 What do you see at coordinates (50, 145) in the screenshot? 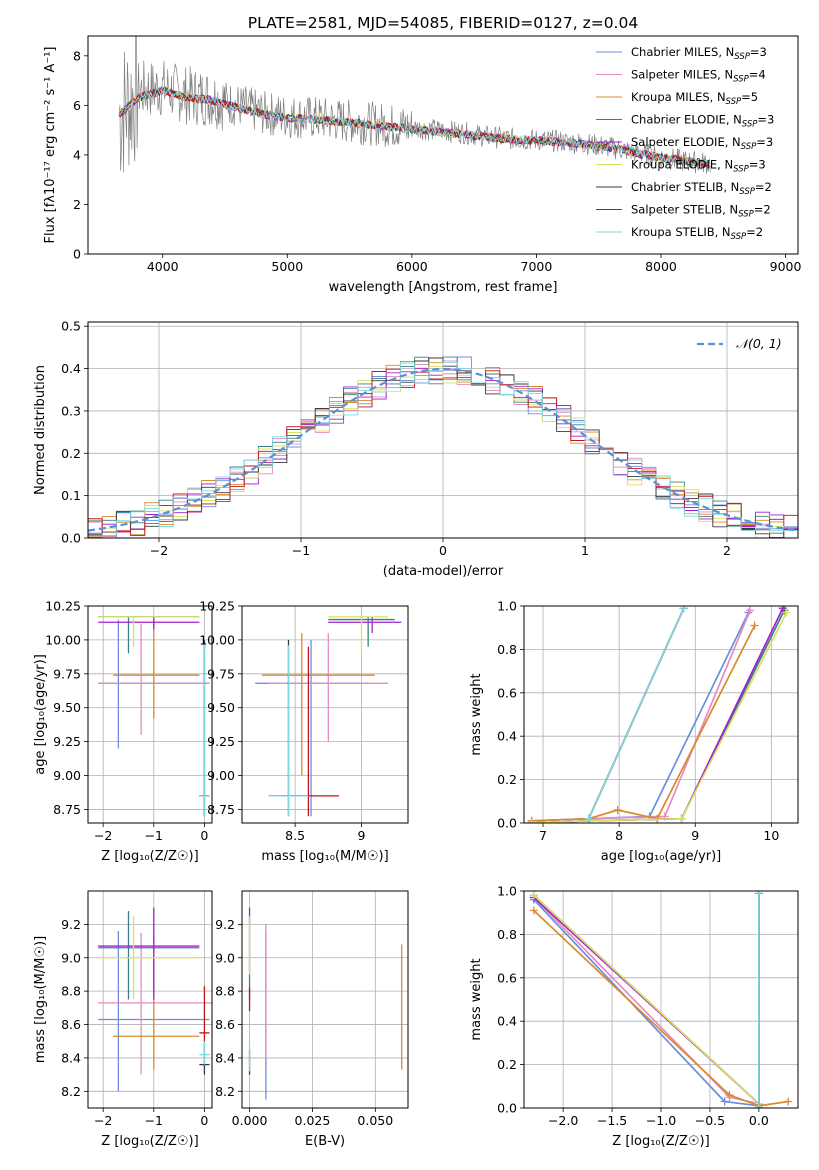
I see `y-axis-label: Flux [fλ10⁻¹⁷ erg cm⁻² s⁻¹ A⁻¹]` at bounding box center [50, 145].